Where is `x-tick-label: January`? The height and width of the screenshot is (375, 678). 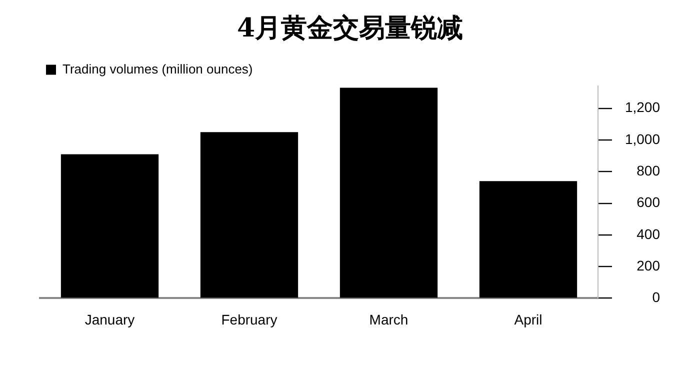 x-tick-label: January is located at coordinates (109, 319).